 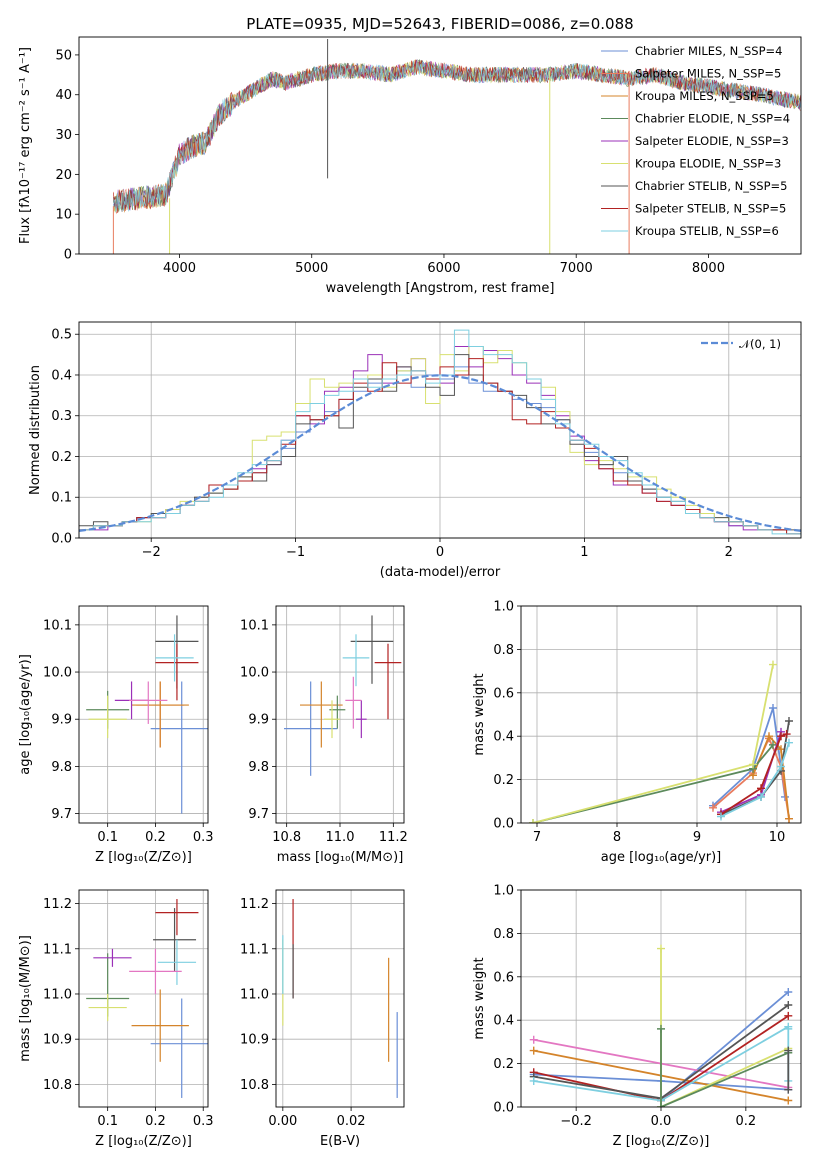 What do you see at coordinates (340, 857) in the screenshot?
I see `x-axis-label: mass [log₁₀(M/M⊙)]` at bounding box center [340, 857].